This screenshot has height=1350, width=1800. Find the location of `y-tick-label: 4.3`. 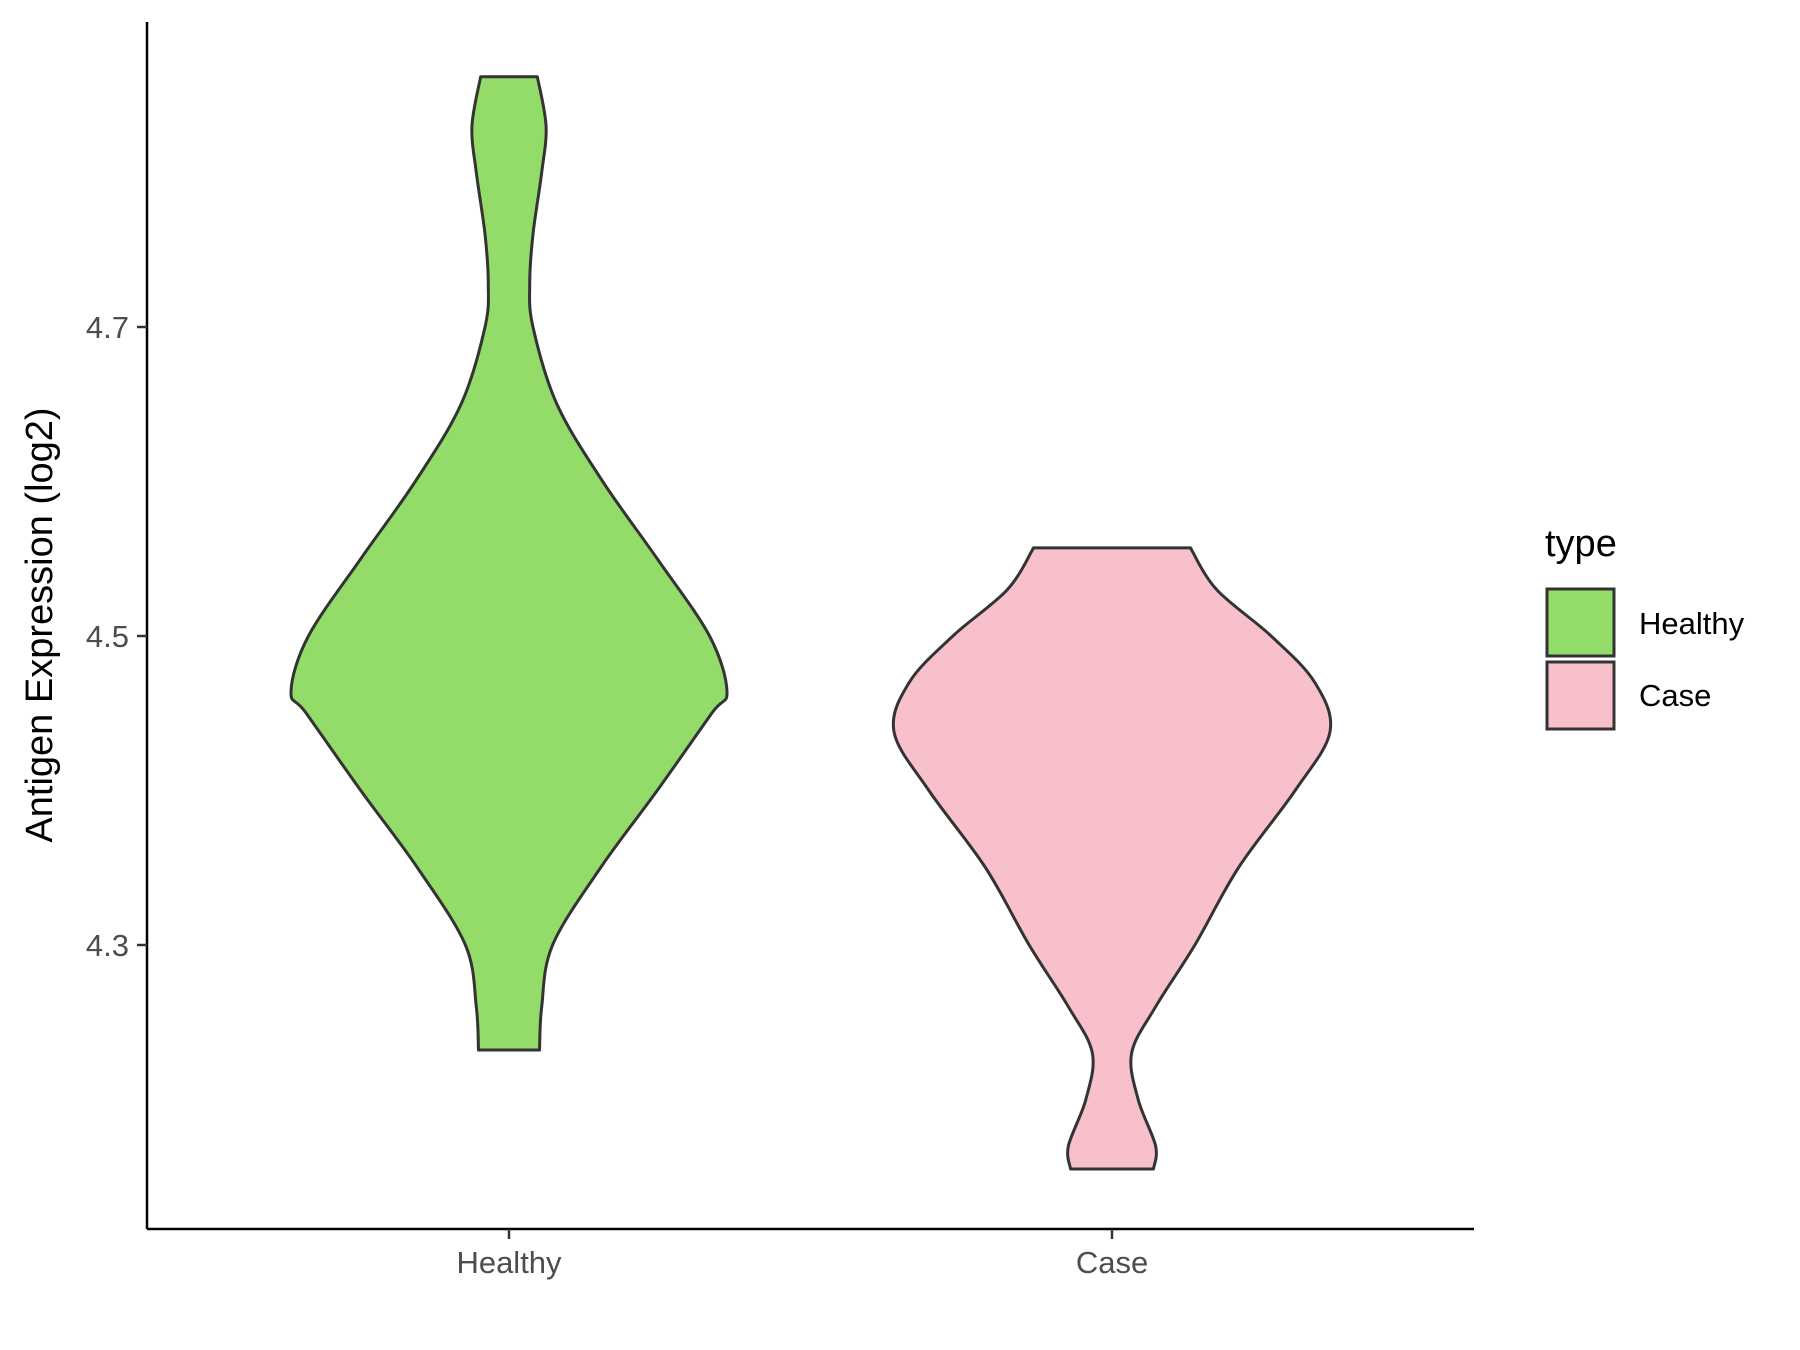

y-tick-label: 4.3 is located at coordinates (107, 945).